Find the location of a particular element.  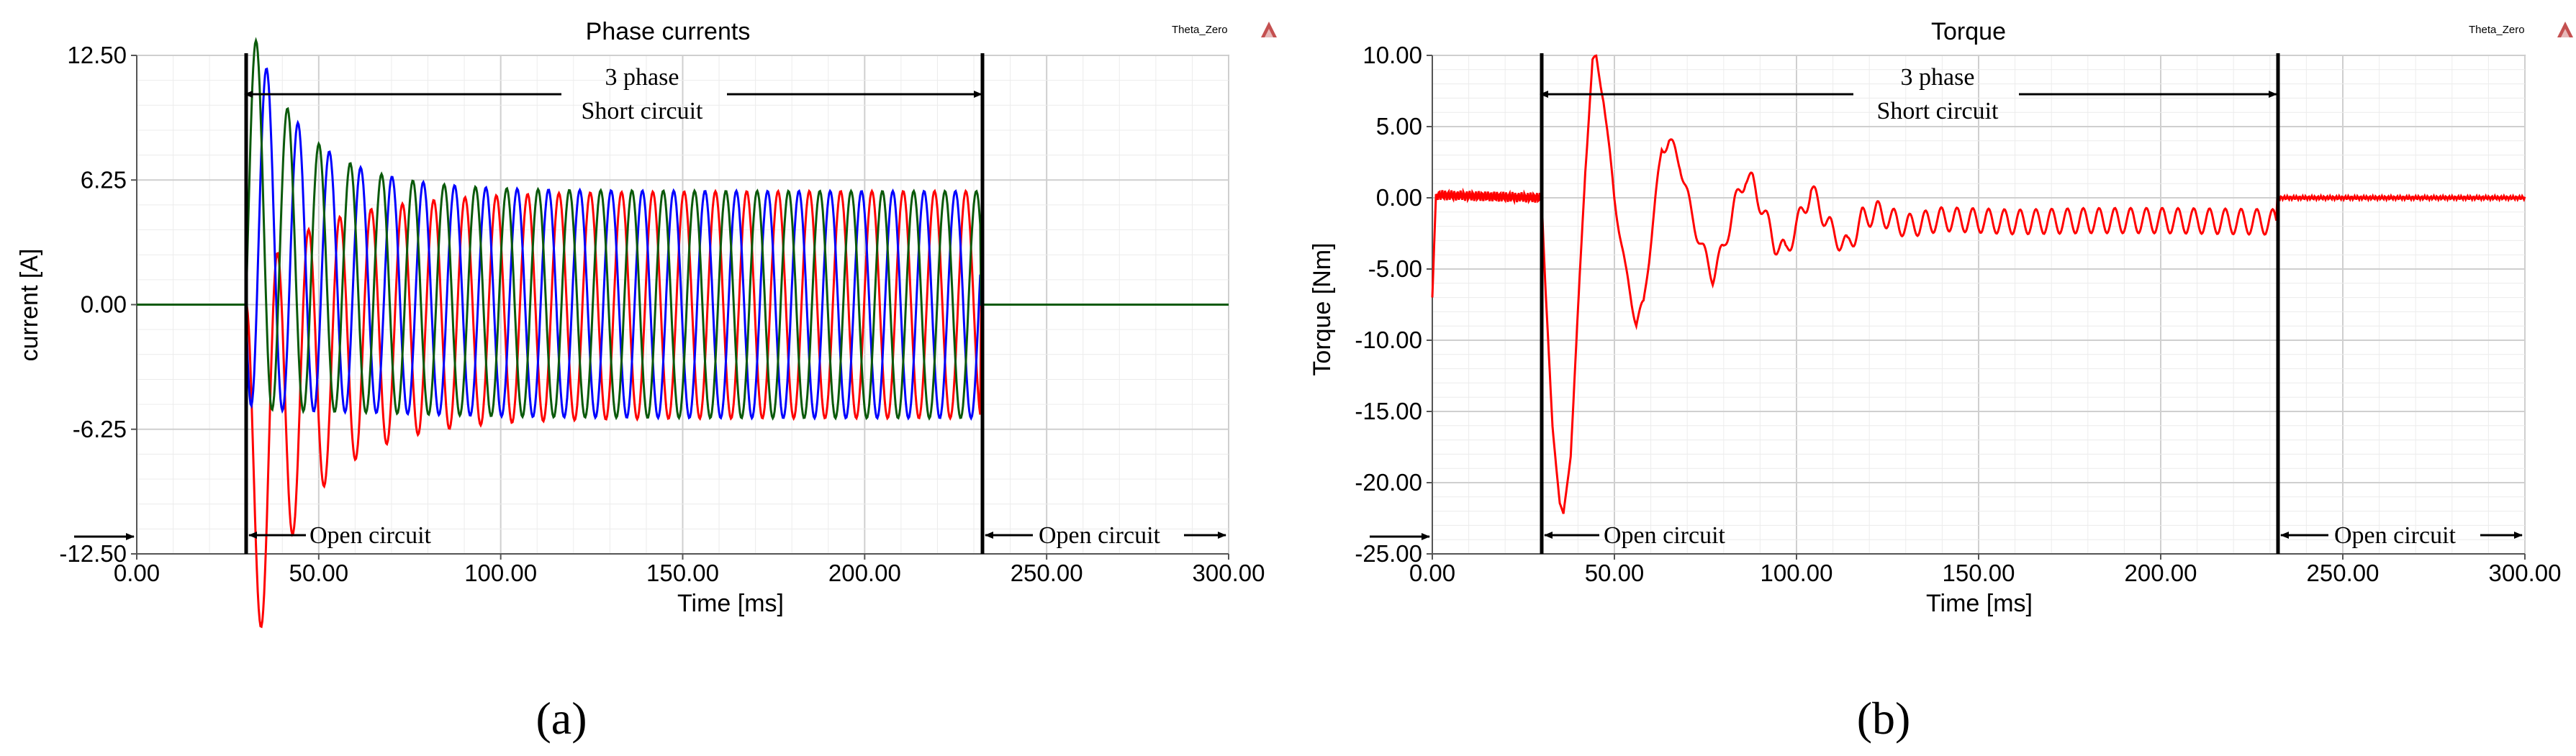

chart-title: Phase currents is located at coordinates (668, 31).